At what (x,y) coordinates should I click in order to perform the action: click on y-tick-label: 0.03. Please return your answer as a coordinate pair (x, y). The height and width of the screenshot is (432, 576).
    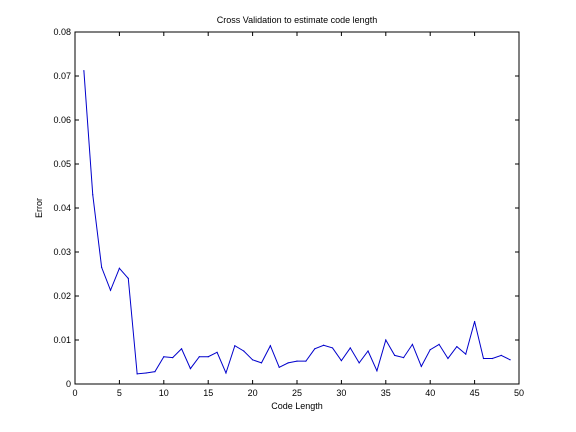
    Looking at the image, I should click on (62, 252).